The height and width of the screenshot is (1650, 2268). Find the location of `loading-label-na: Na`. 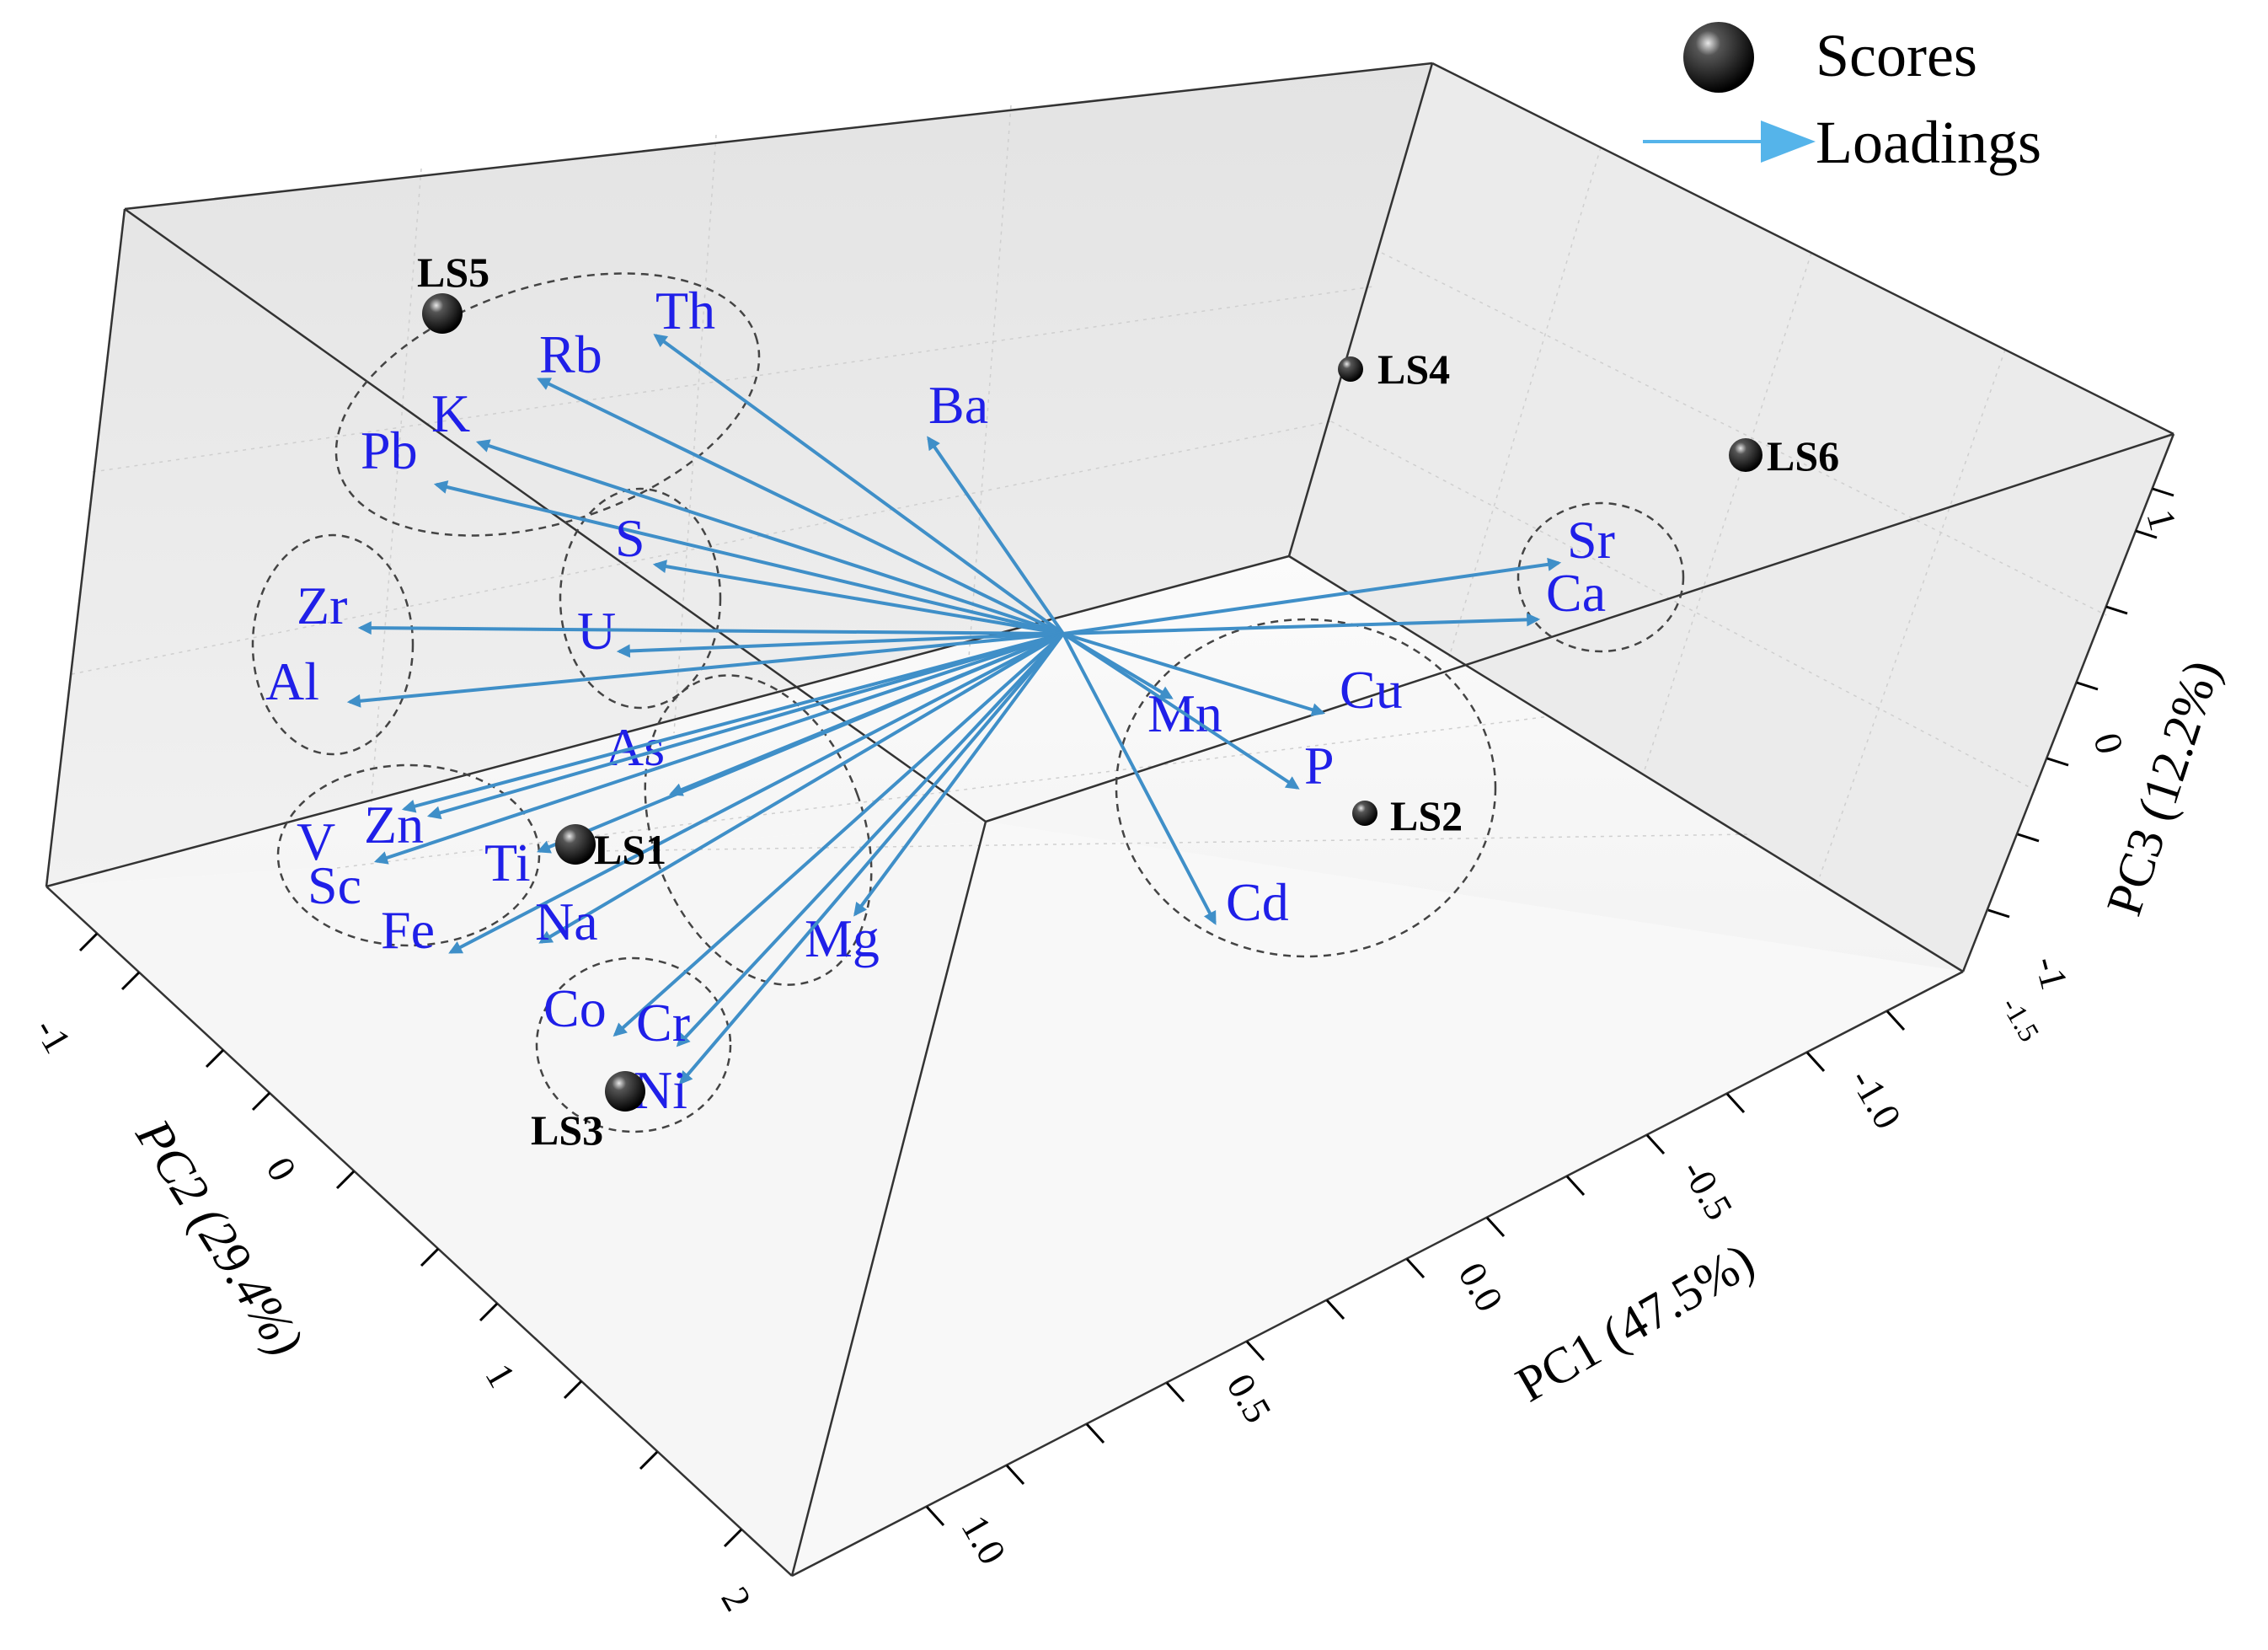

loading-label-na: Na is located at coordinates (567, 921).